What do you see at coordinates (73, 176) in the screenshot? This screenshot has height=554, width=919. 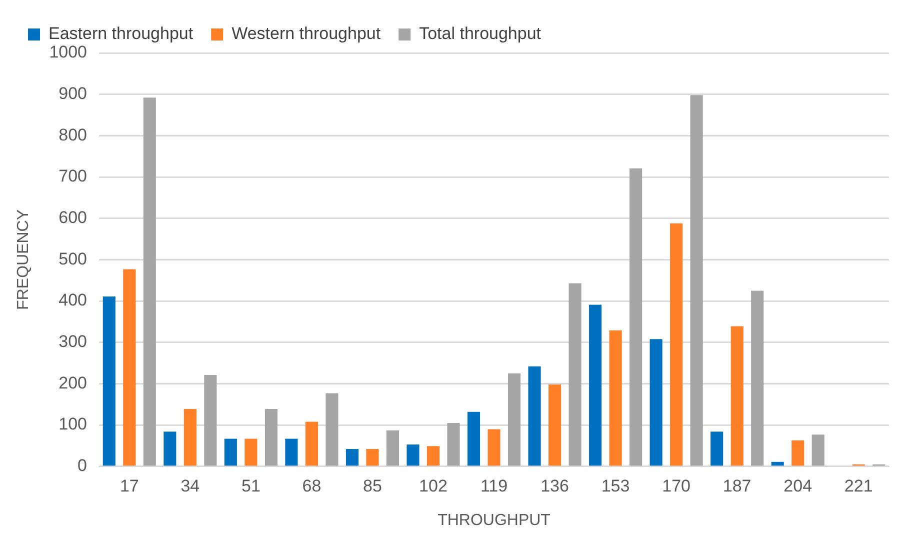 I see `y-tick-label: 700` at bounding box center [73, 176].